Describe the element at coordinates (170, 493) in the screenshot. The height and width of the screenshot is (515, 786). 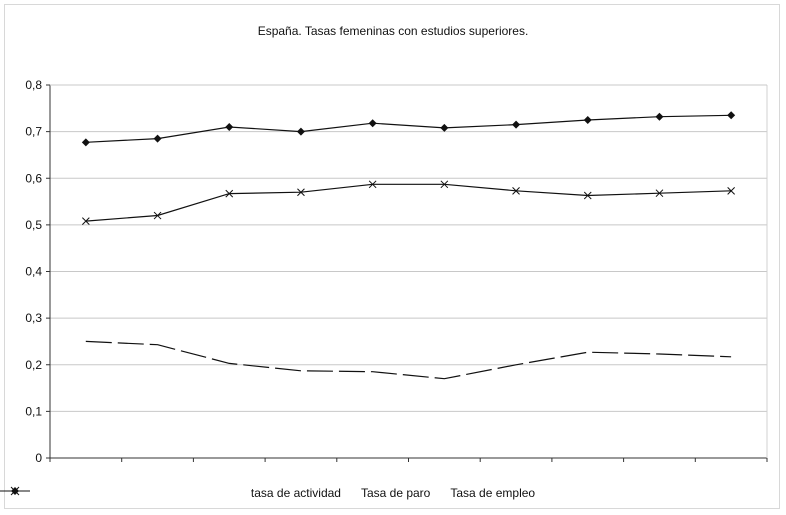
I see `legend-item-actividad: tasa de actividad` at that location.